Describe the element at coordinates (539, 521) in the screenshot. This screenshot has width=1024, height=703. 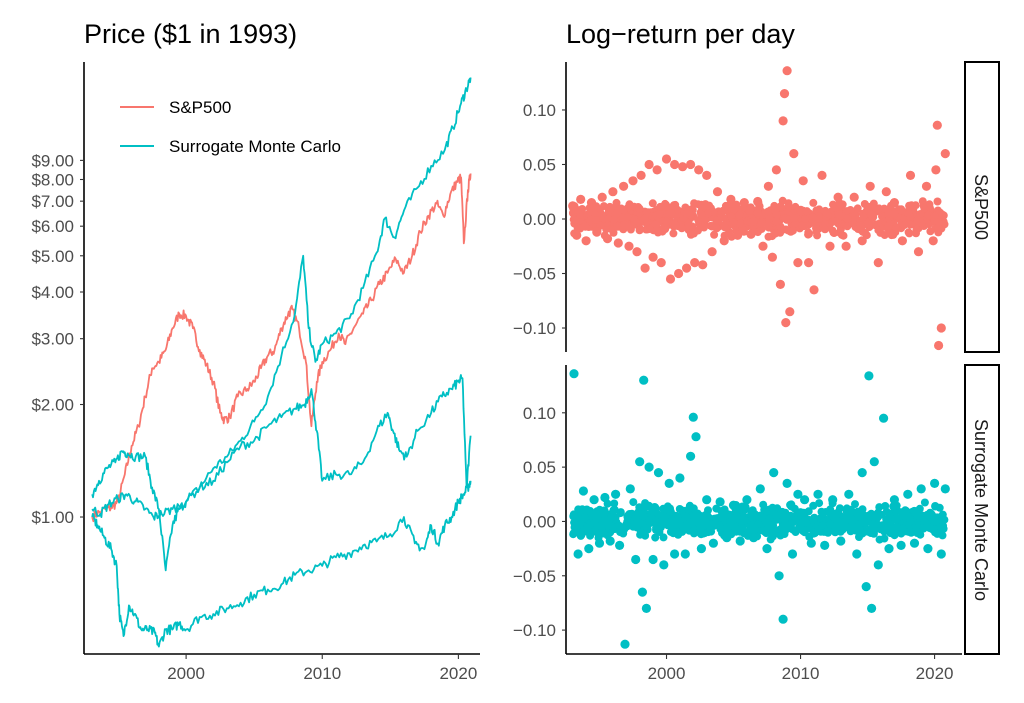
I see `returns-y-tick-label: 0.00` at that location.